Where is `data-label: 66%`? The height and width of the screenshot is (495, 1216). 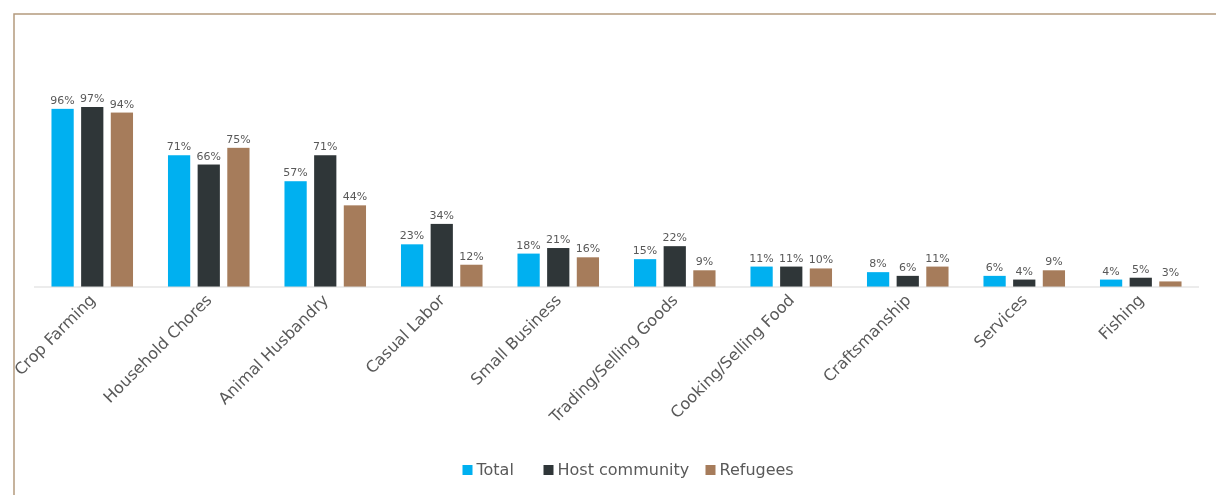
data-label: 66% is located at coordinates (208, 156).